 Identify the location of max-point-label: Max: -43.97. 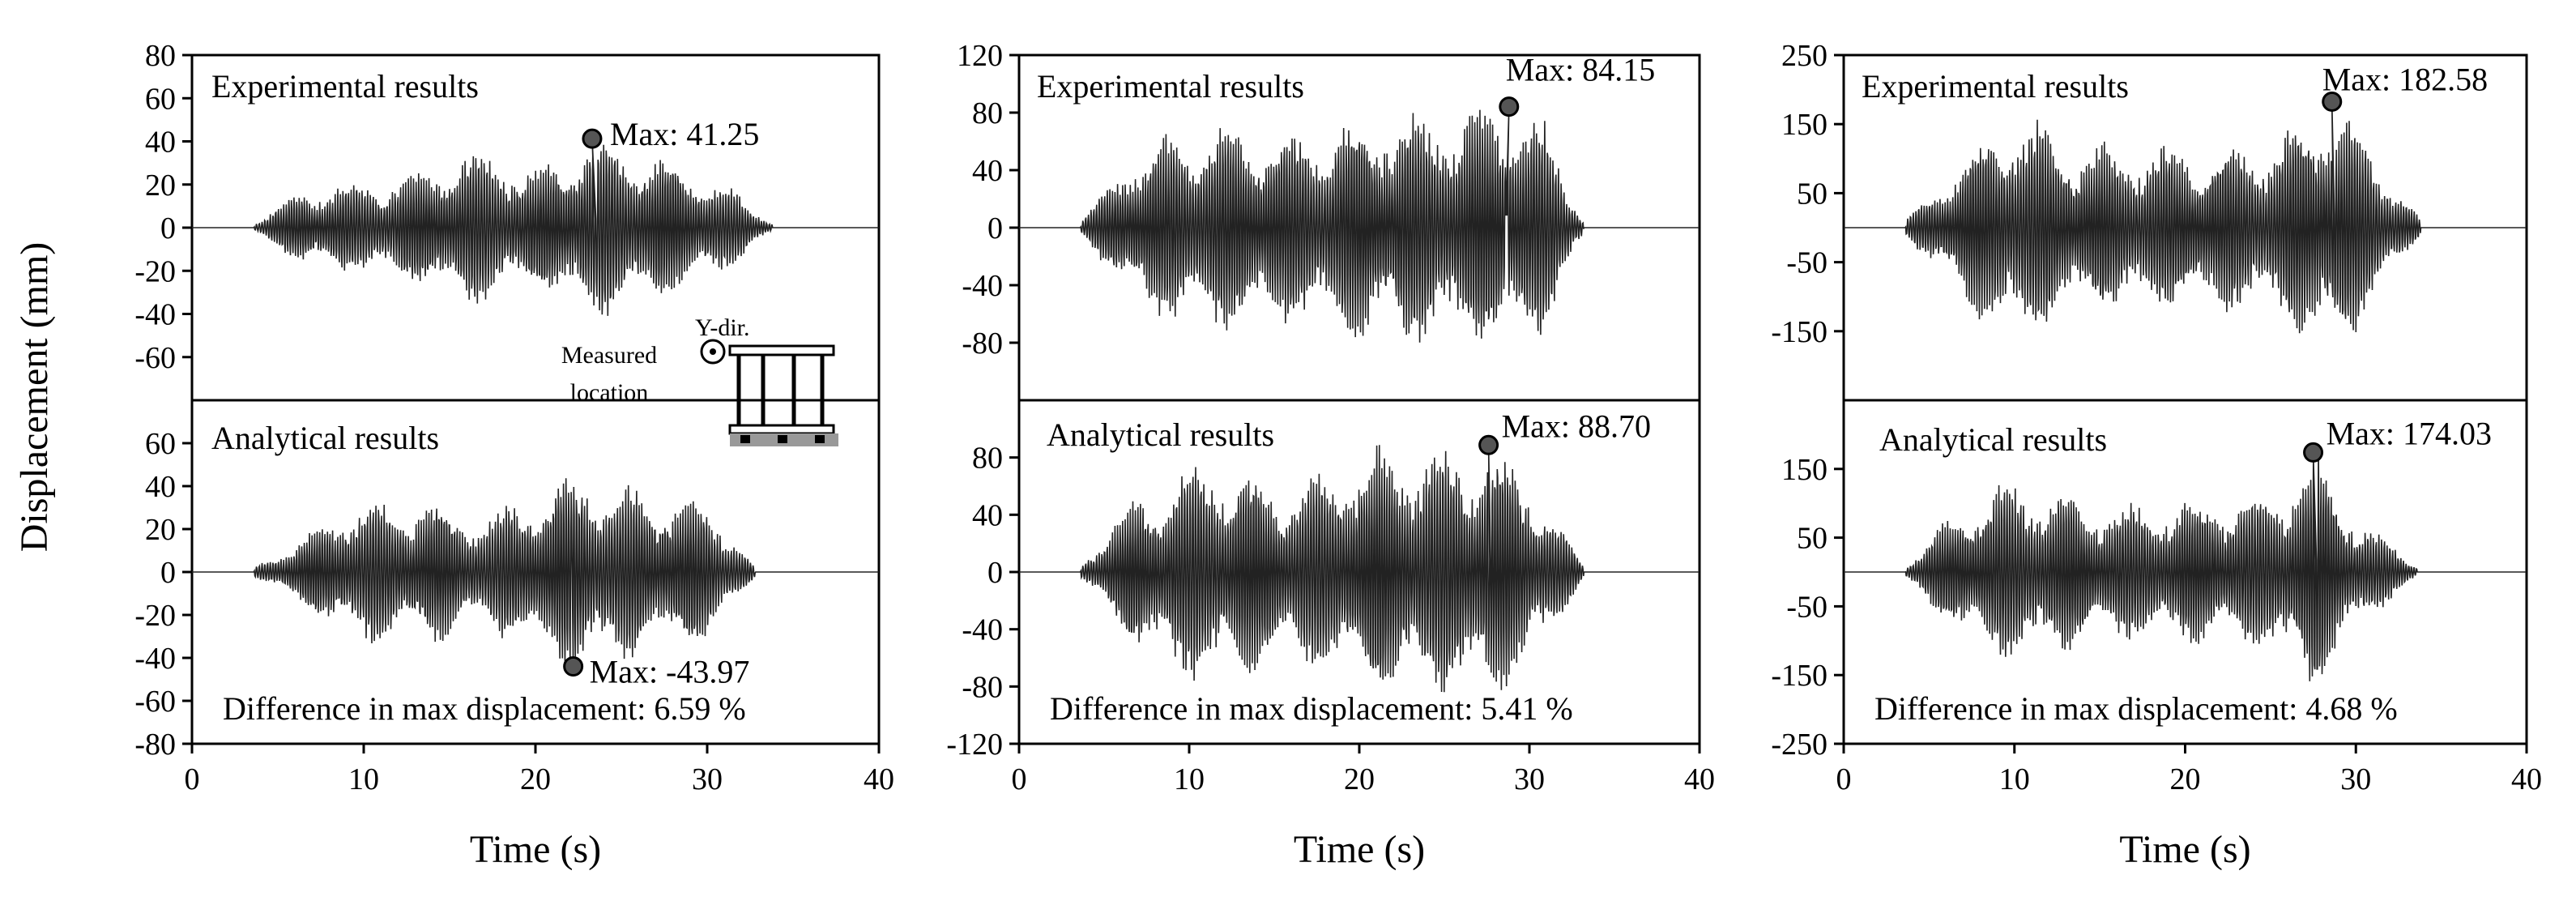
(670, 672).